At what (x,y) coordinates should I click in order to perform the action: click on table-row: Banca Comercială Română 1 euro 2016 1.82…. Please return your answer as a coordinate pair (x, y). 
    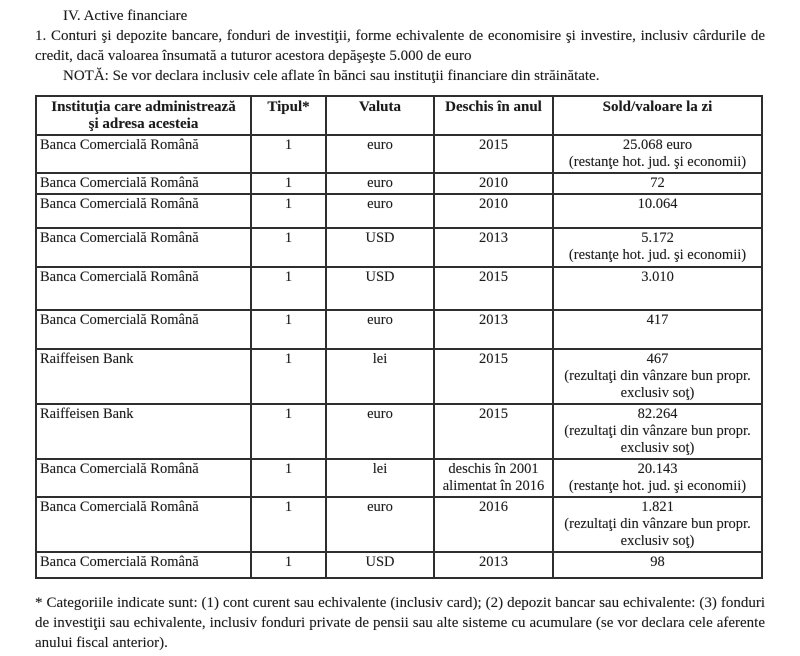
    Looking at the image, I should click on (399, 524).